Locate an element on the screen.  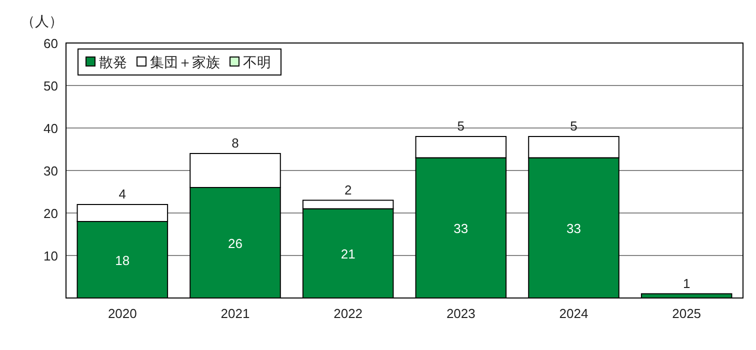
y-tick-label: 40 is located at coordinates (51, 128).